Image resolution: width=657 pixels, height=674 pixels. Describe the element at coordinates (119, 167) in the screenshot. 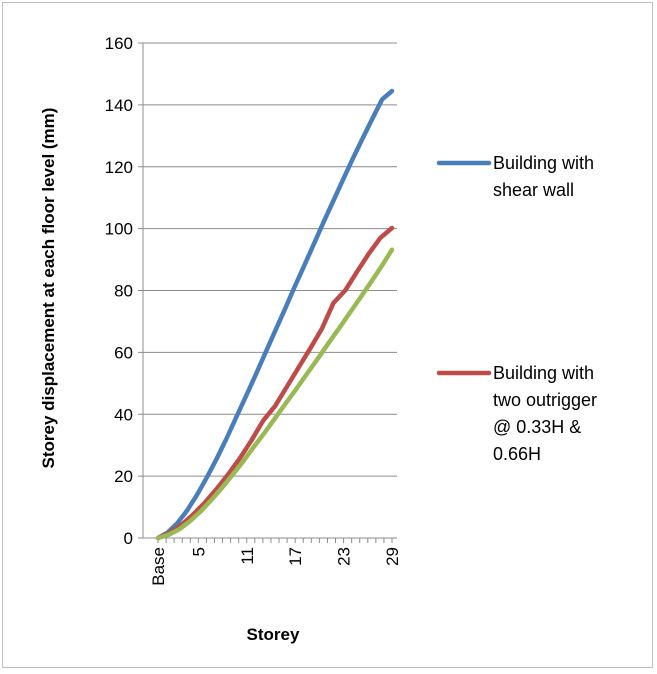

I see `y-tick-label: 120` at that location.